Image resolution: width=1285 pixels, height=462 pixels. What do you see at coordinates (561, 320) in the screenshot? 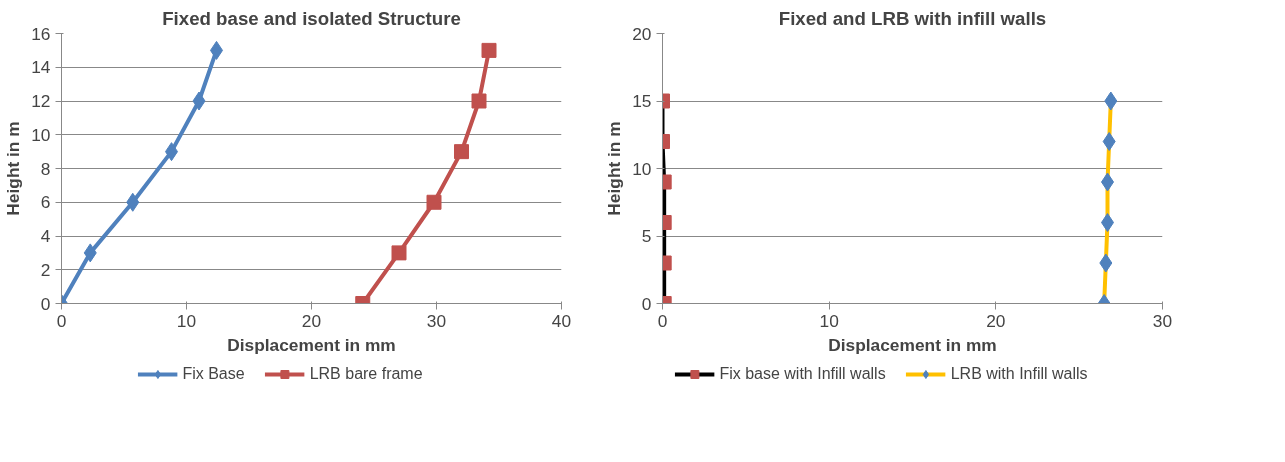
I see `x-tick-label: 40` at bounding box center [561, 320].